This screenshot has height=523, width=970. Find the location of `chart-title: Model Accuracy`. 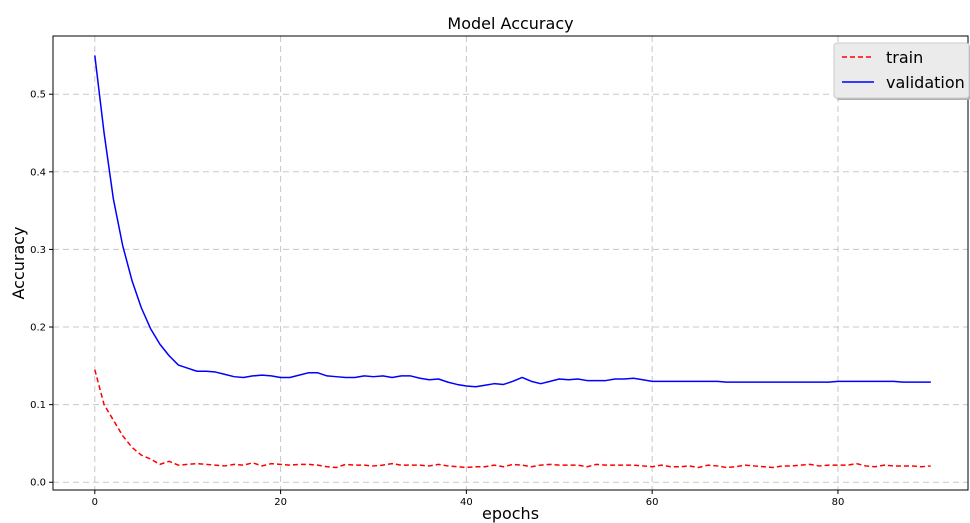

chart-title: Model Accuracy is located at coordinates (510, 23).